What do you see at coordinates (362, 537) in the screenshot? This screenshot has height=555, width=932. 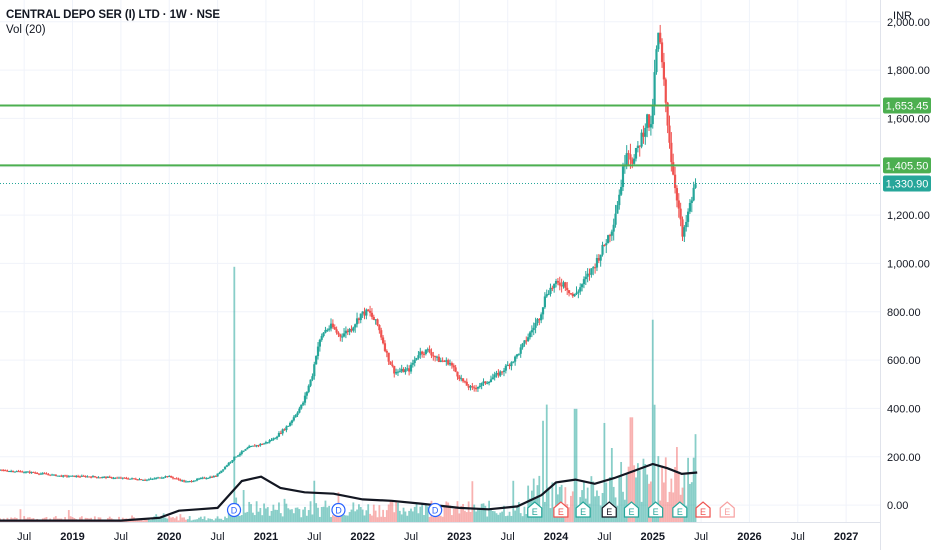 I see `x-tick-label: 2022` at bounding box center [362, 537].